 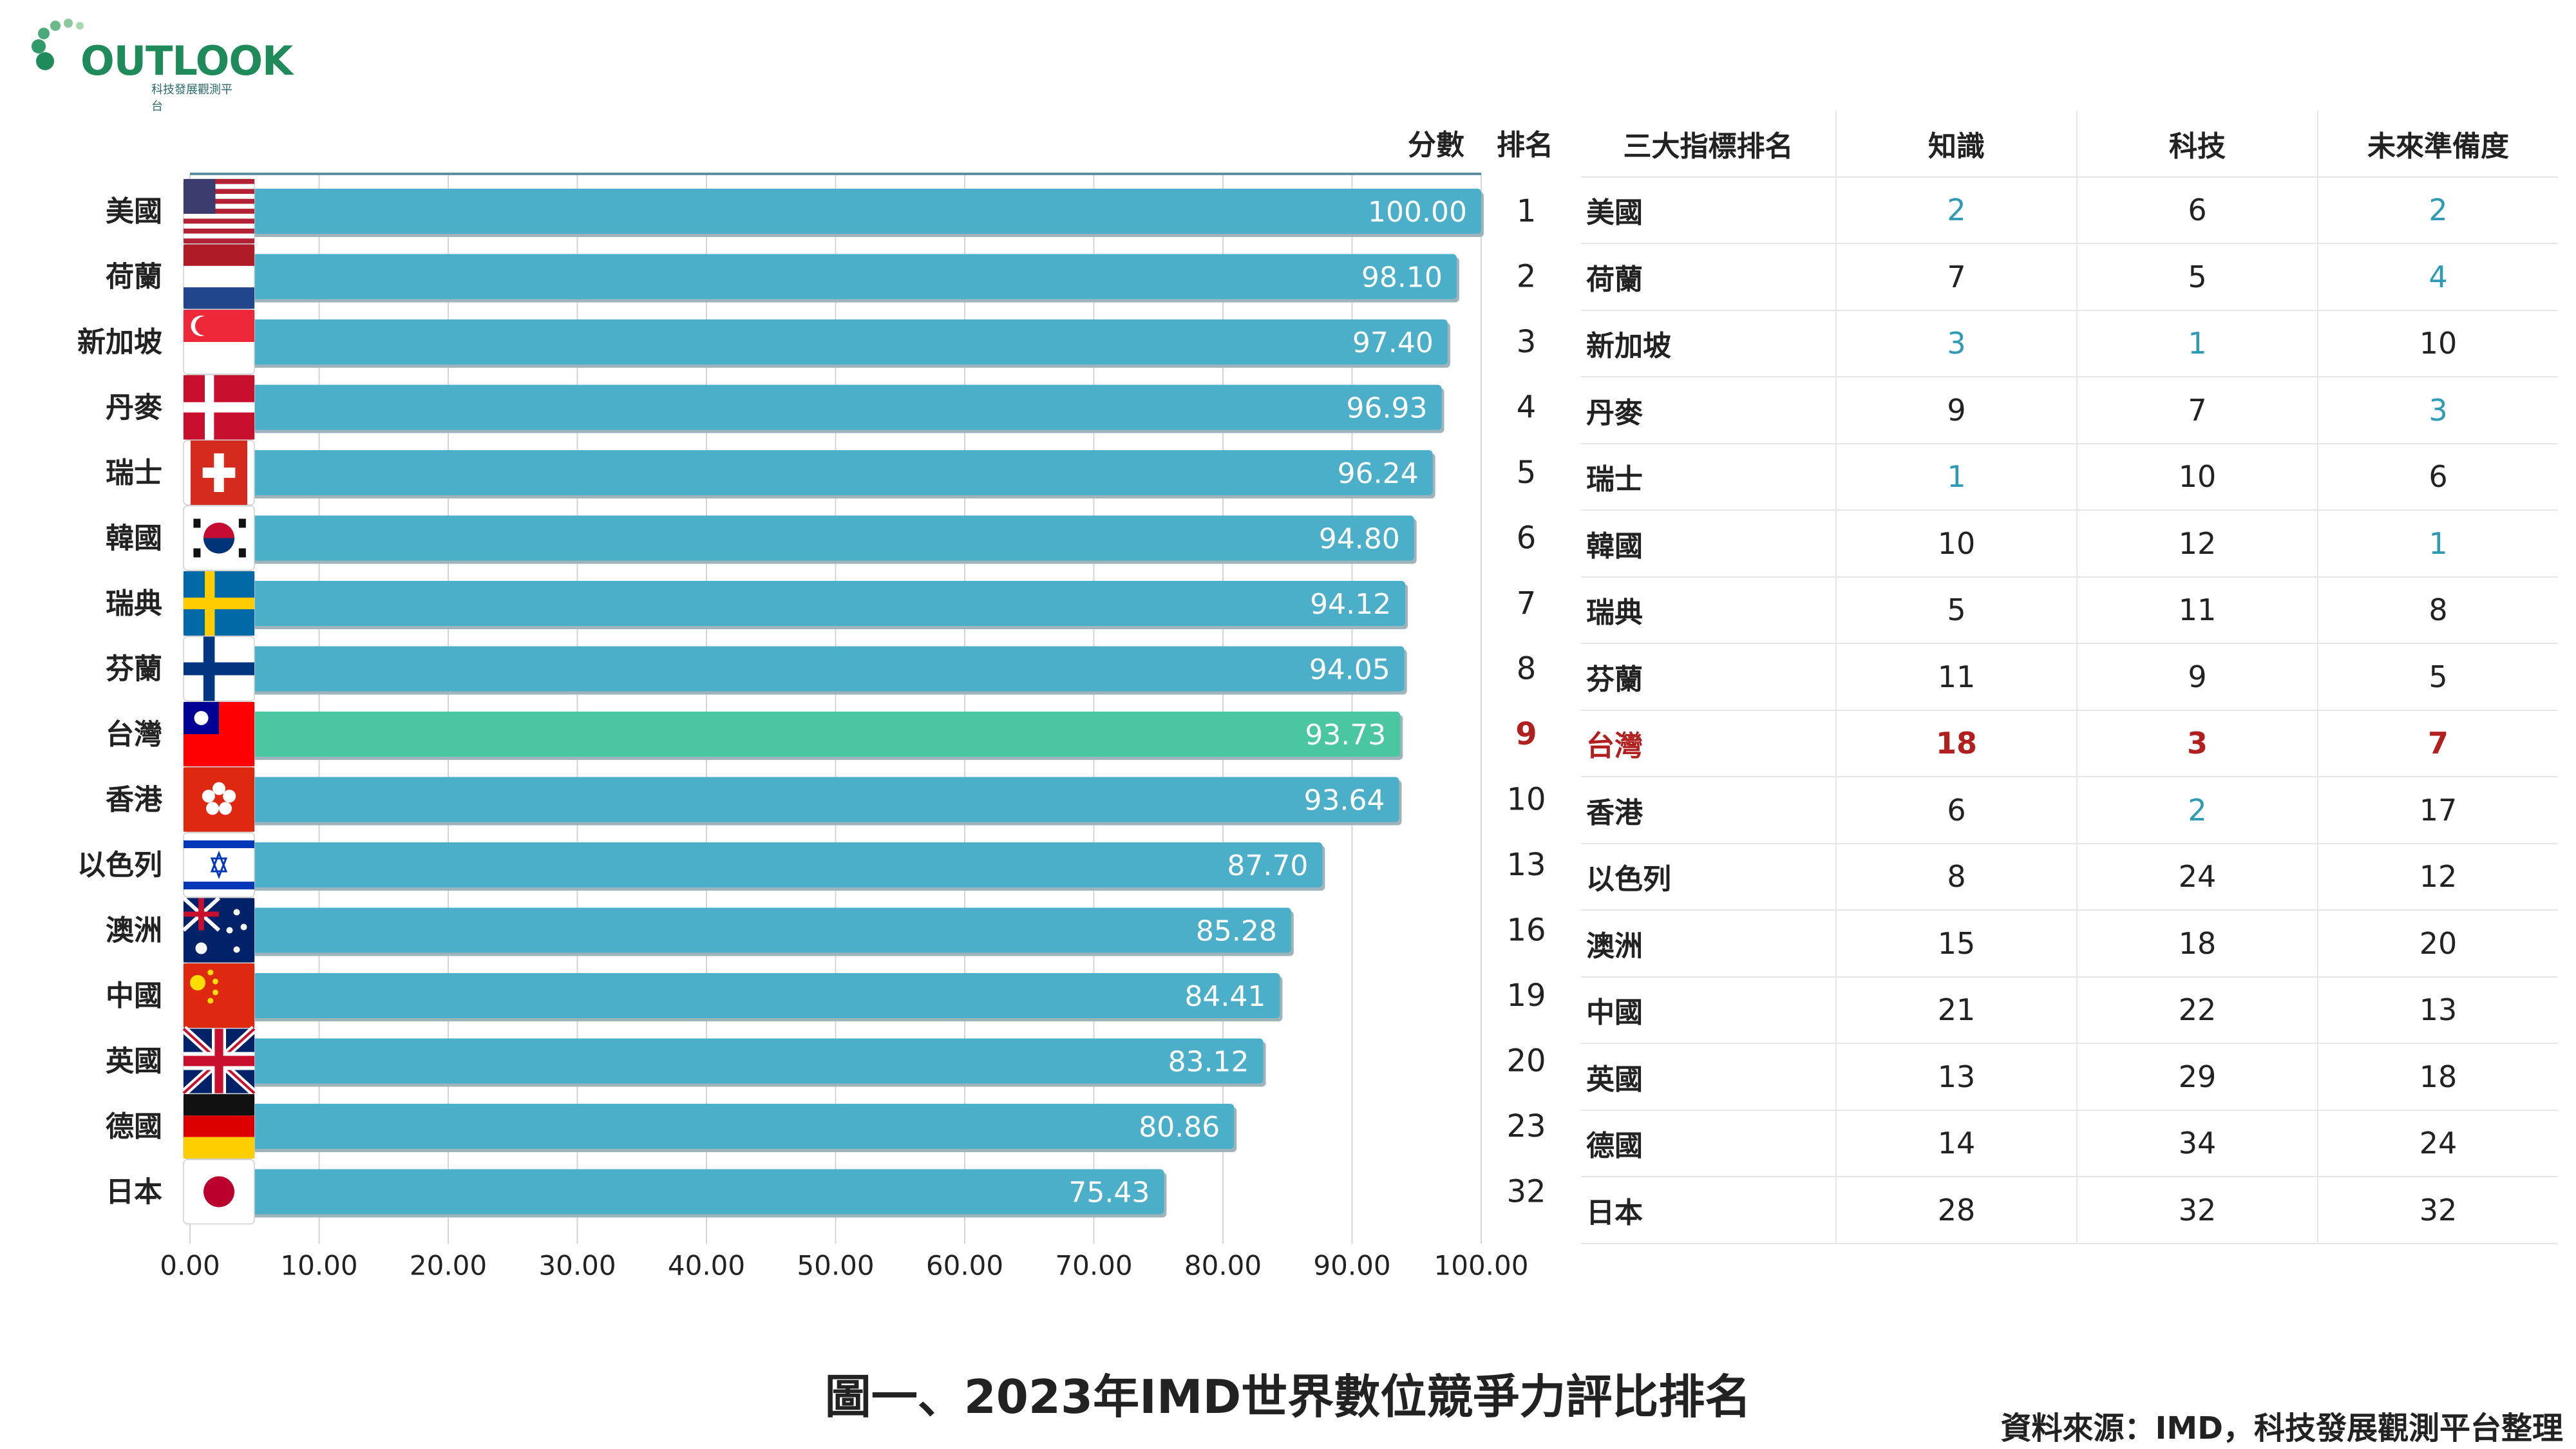 What do you see at coordinates (58, 44) in the screenshot?
I see `logo-dots-icon` at bounding box center [58, 44].